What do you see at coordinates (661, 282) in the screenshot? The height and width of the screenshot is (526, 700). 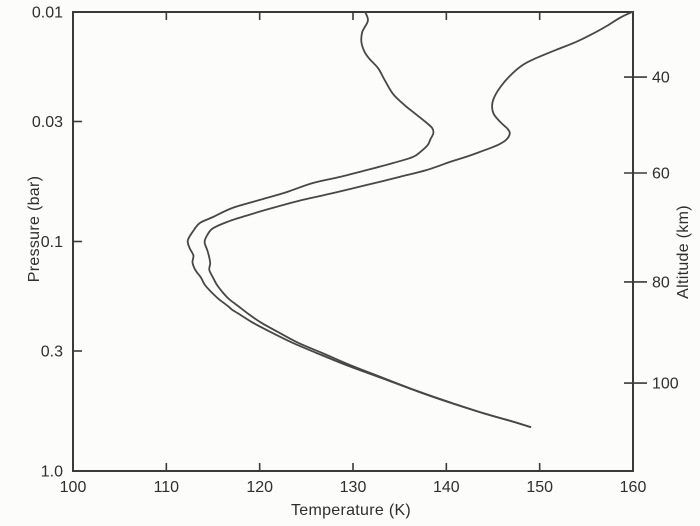 I see `altitude-tick-label: 80` at bounding box center [661, 282].